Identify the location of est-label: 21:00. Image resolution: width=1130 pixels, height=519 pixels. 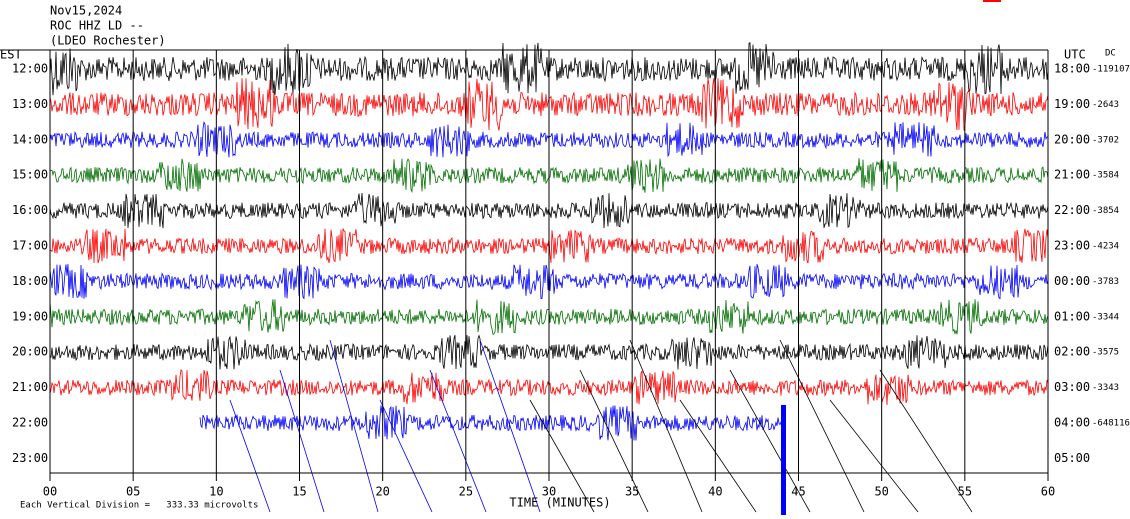
(30, 387).